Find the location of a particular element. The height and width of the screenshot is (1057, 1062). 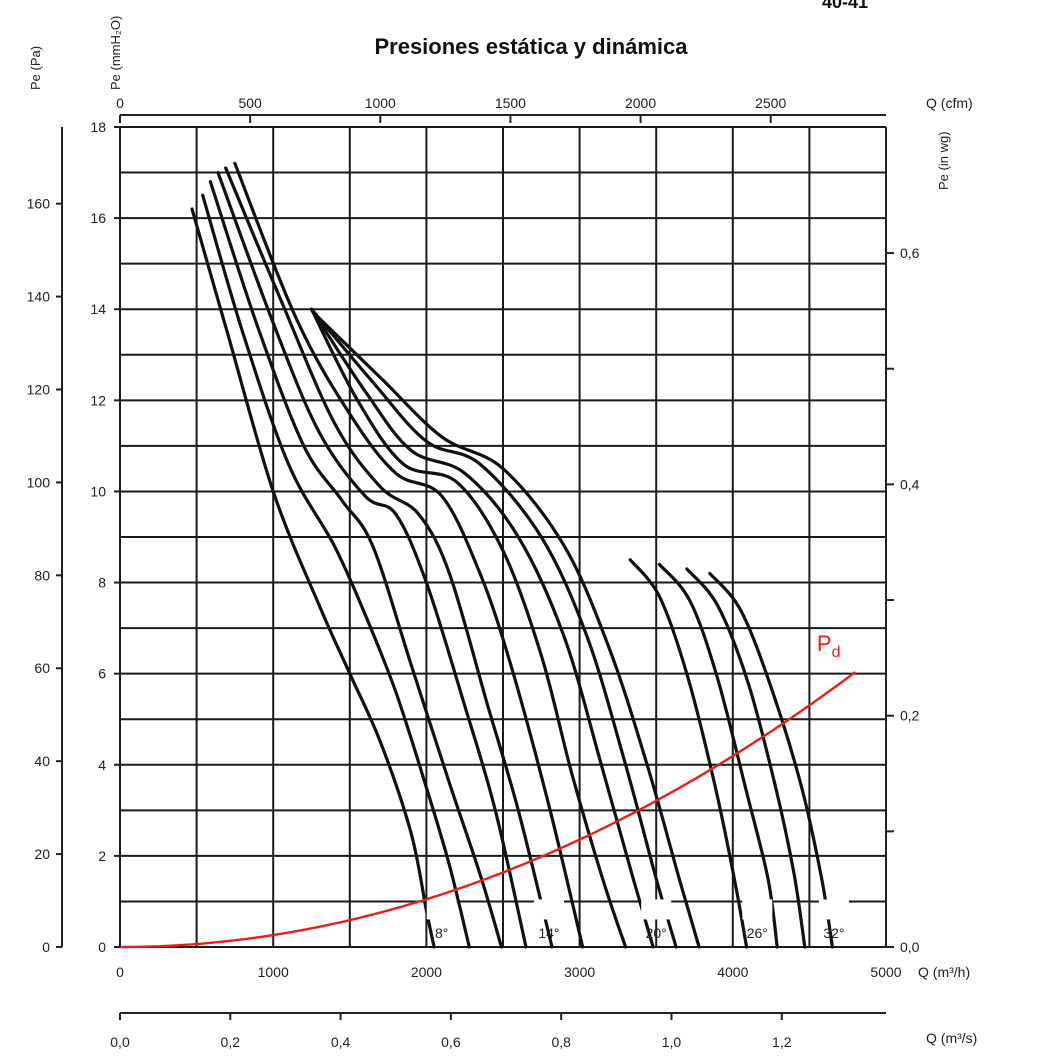

y-pa-tick-label: 20 is located at coordinates (42, 854).